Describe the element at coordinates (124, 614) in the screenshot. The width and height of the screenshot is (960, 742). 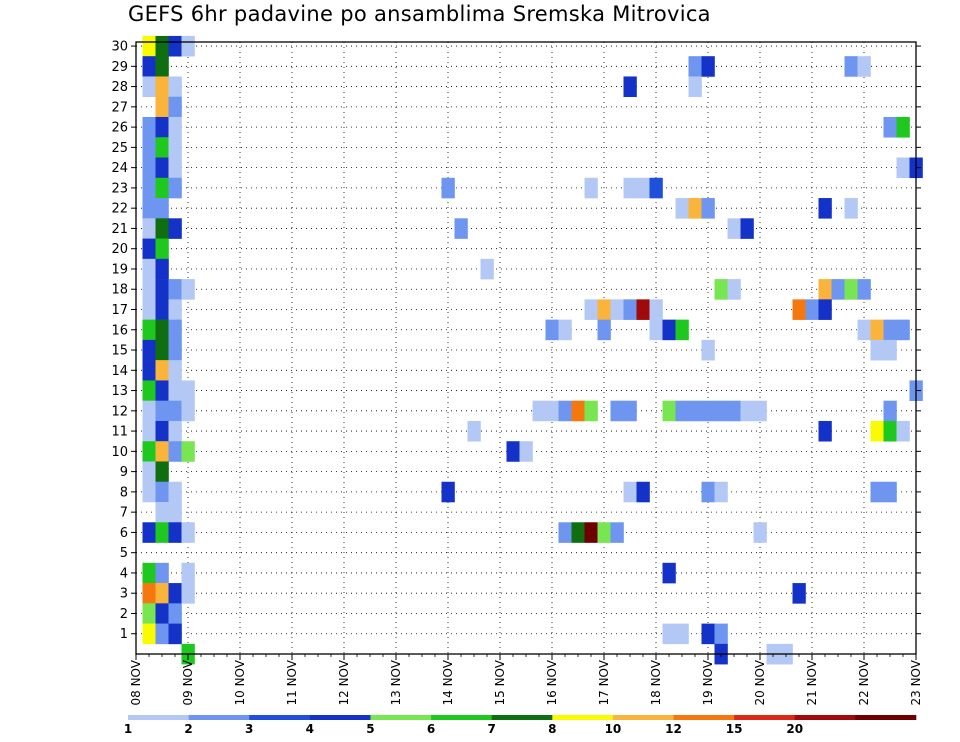
I see `y-tick-label: 2` at that location.